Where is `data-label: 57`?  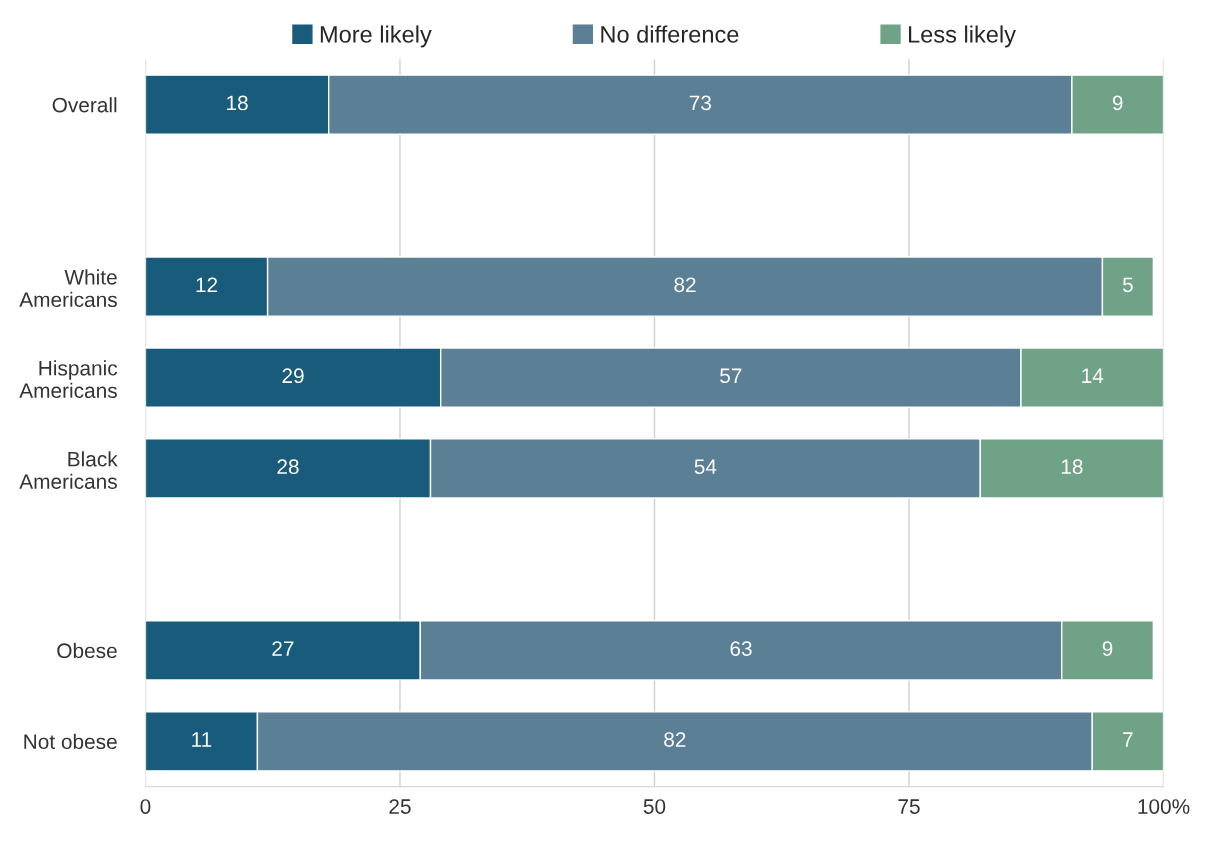
data-label: 57 is located at coordinates (731, 376).